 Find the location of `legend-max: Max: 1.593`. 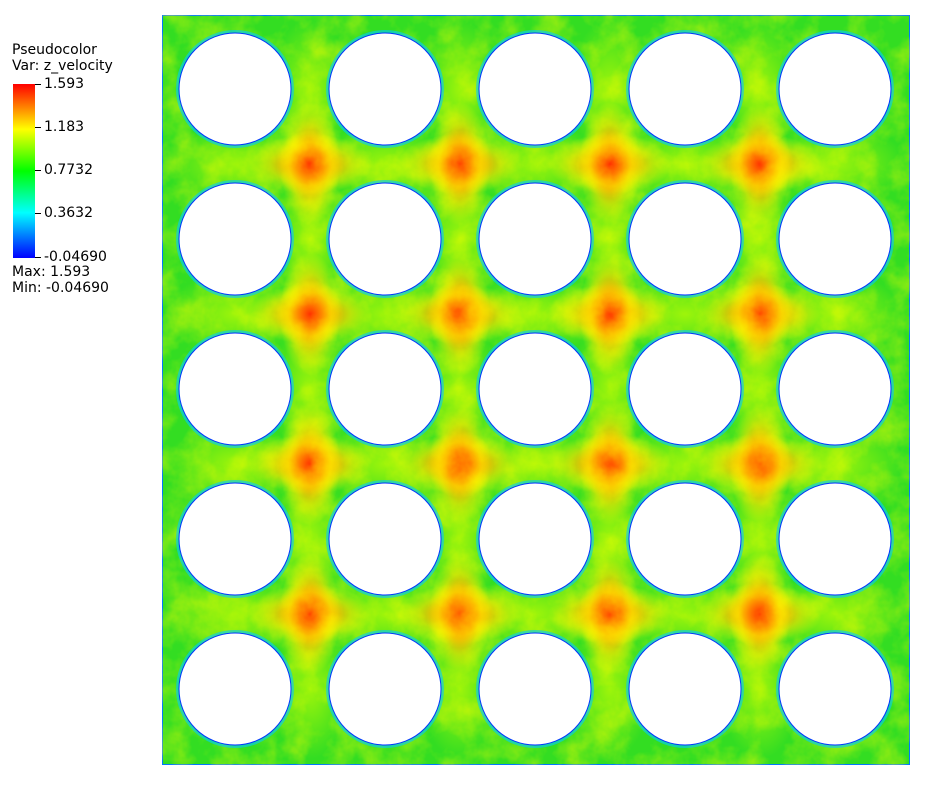

legend-max: Max: 1.593 is located at coordinates (51, 272).